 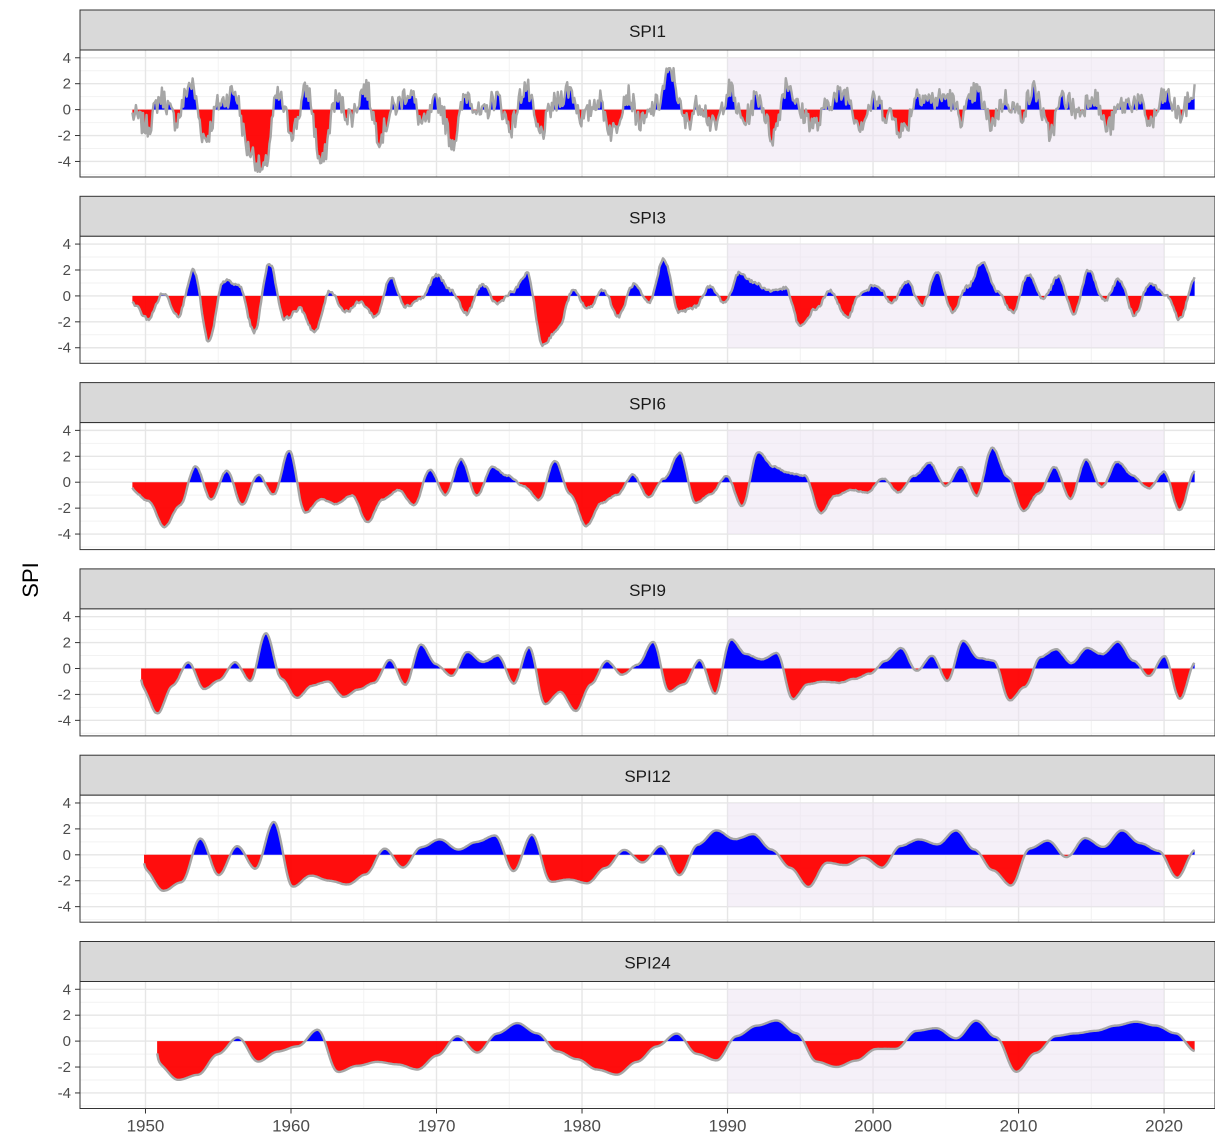 I want to click on panel-spi1: SPI1 -4 -2 0 2 4, so click(x=636, y=93).